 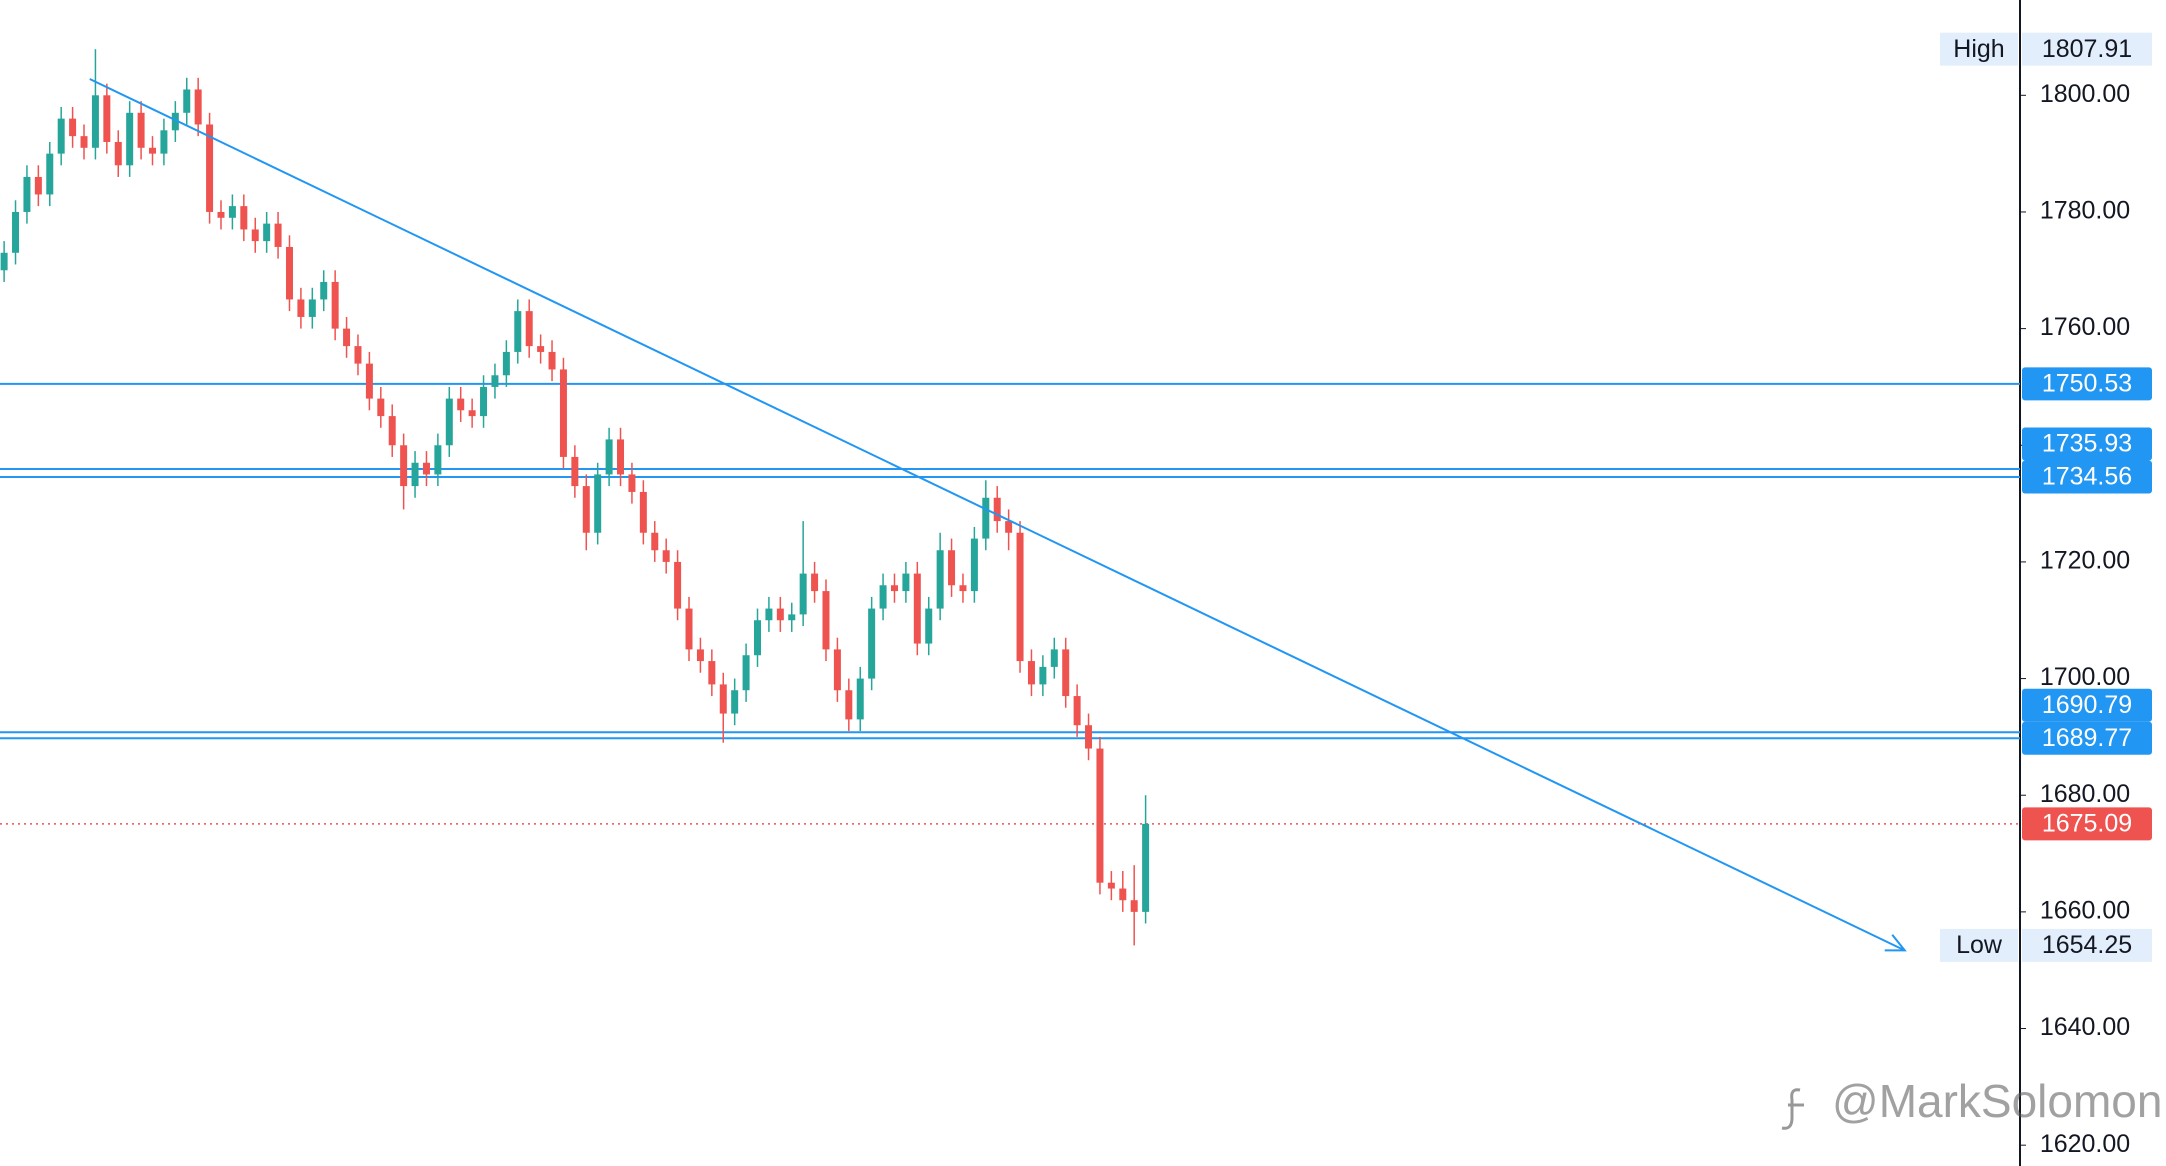 I want to click on level-label: 1735.93, so click(x=2087, y=444).